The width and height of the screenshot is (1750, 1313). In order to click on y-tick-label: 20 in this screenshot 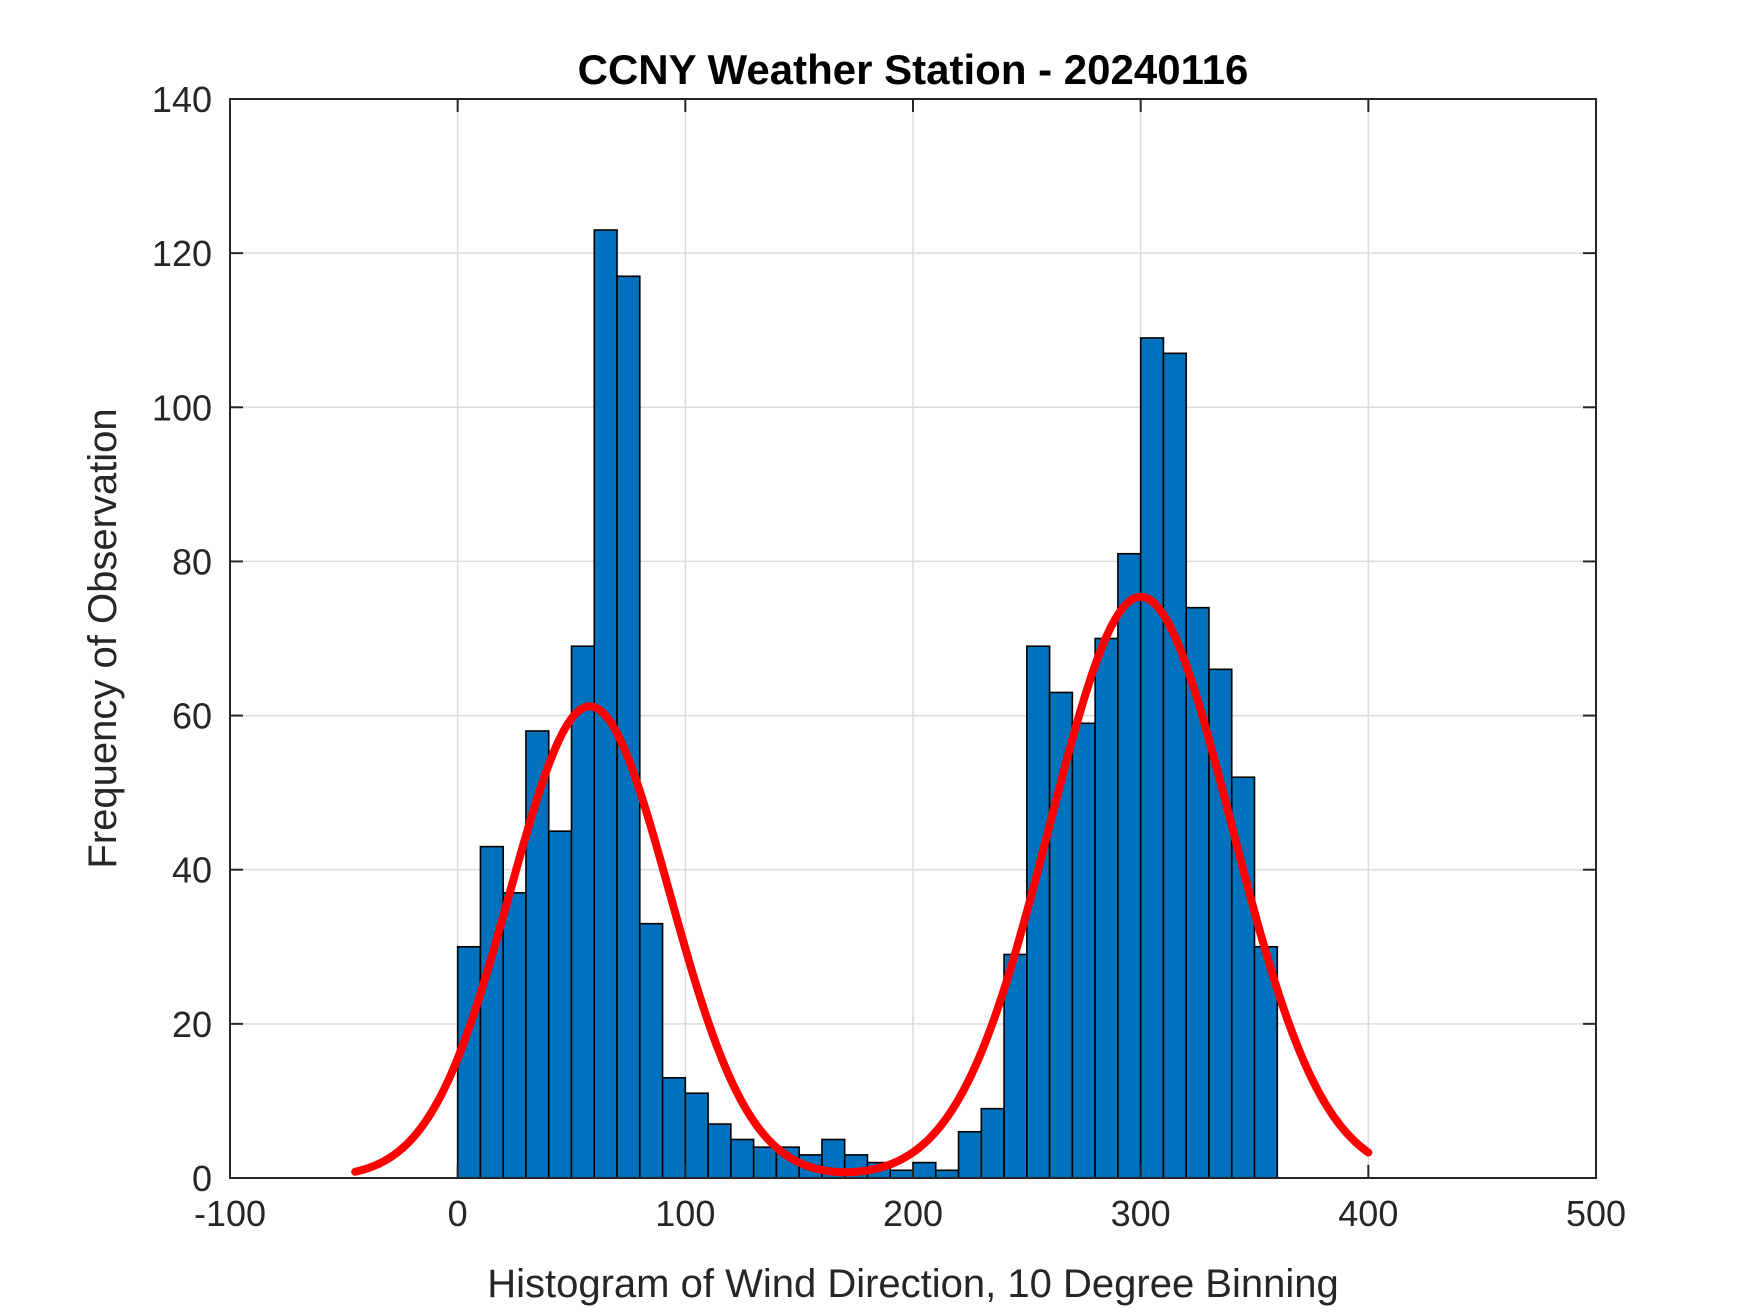, I will do `click(192, 1024)`.